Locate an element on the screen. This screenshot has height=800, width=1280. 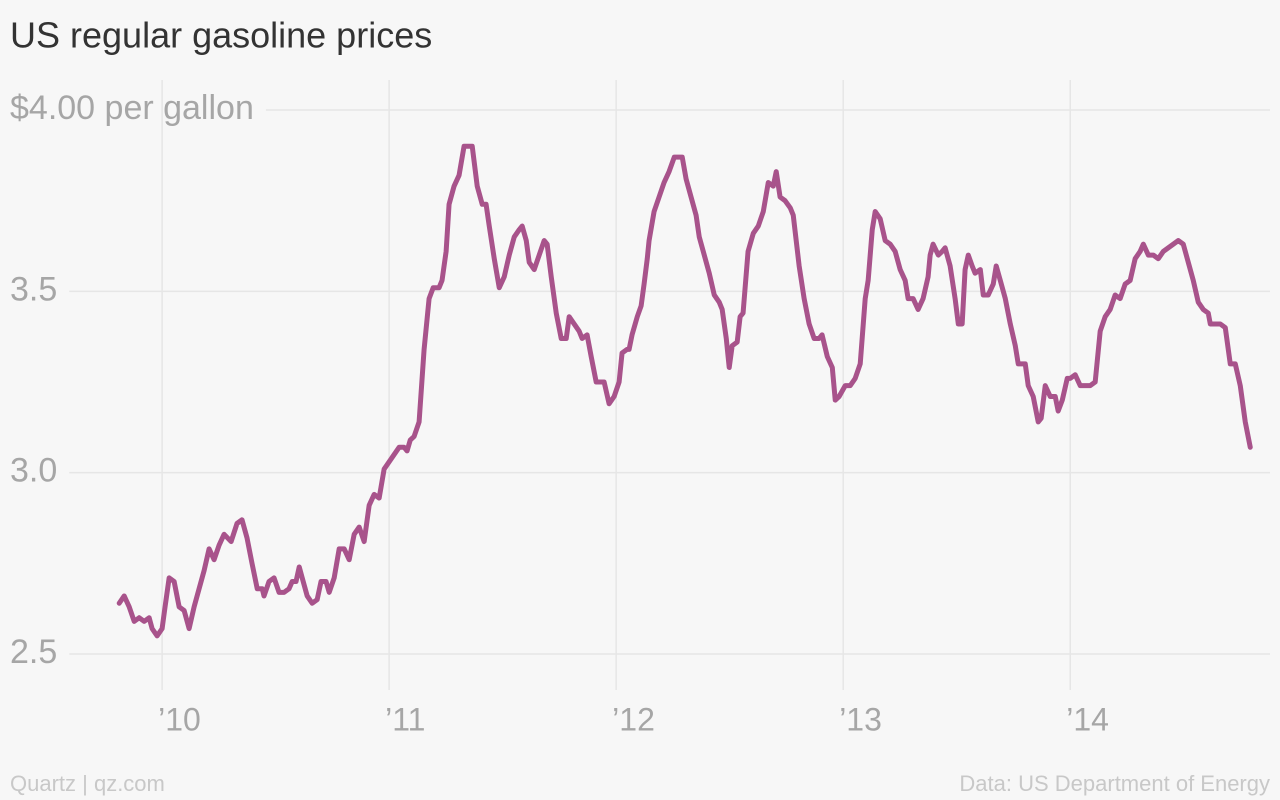
y-tick-label: 3.5 is located at coordinates (33, 289).